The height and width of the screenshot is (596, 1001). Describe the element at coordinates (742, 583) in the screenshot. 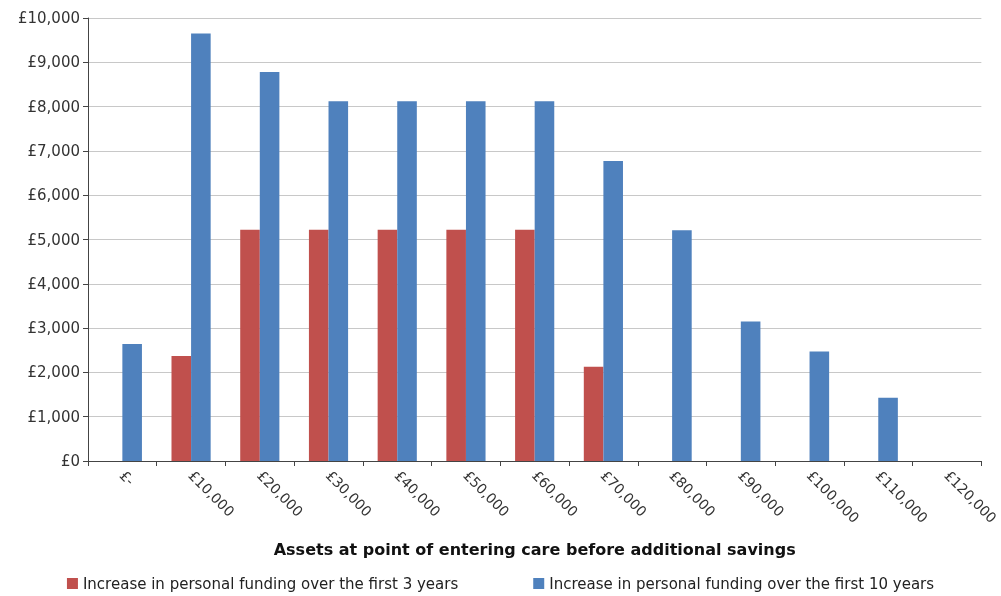

I see `legend-label: Increase in personal funding over the first 10 years` at that location.